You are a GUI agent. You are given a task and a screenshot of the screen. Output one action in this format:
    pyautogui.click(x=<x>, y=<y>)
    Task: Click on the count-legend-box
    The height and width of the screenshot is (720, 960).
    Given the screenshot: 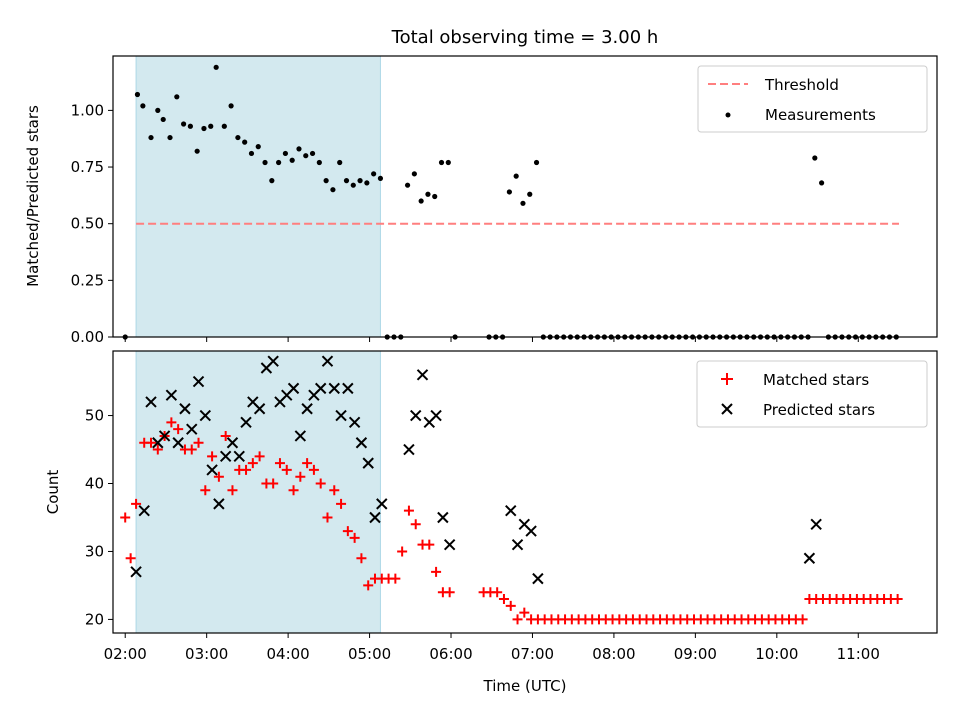 What is the action you would take?
    pyautogui.click(x=812, y=394)
    